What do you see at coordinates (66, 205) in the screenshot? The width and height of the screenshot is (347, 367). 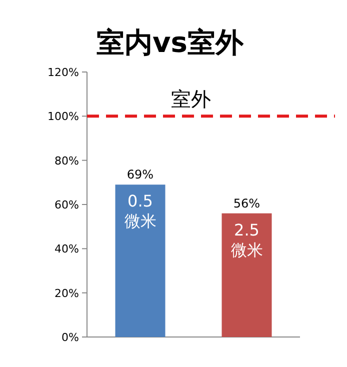 I see `y-tick-label: 60%` at bounding box center [66, 205].